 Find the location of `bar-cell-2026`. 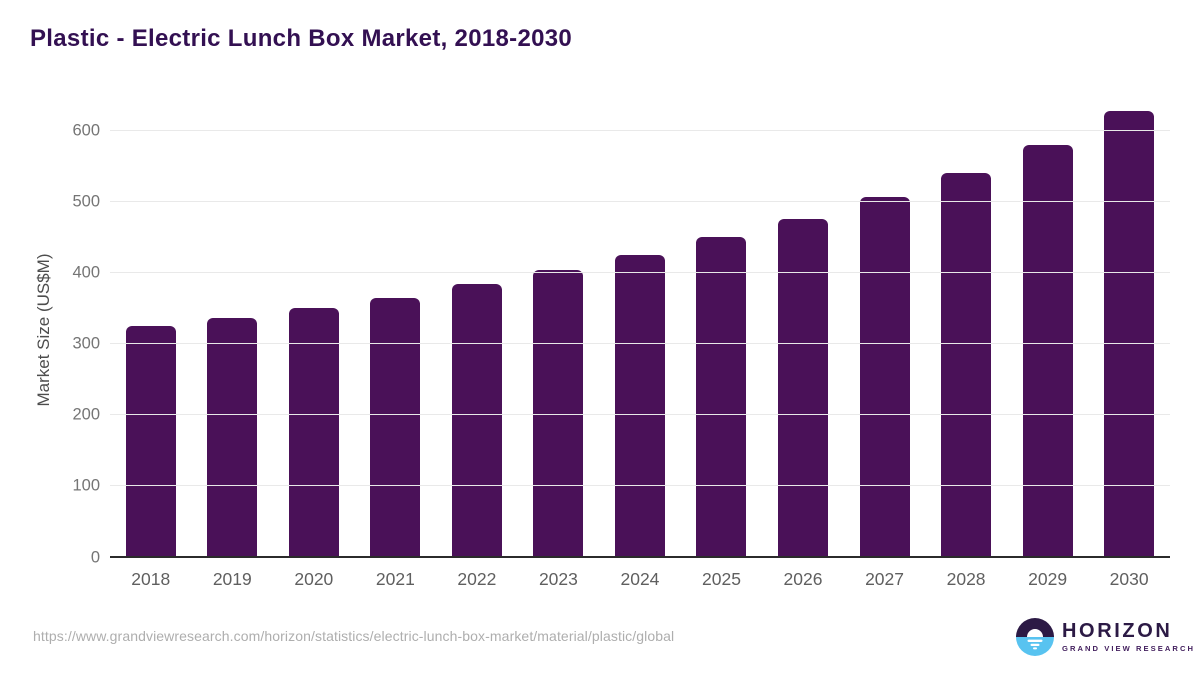

bar-cell-2026 is located at coordinates (803, 326).